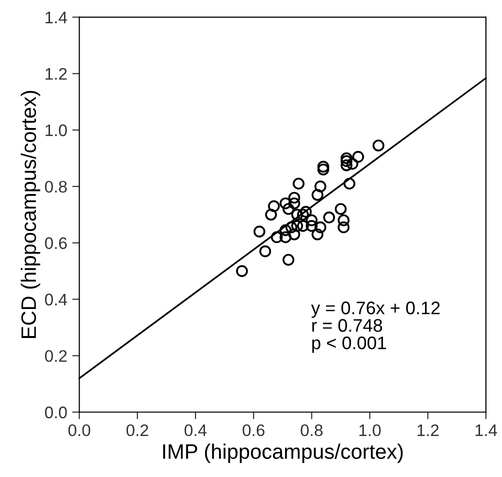  What do you see at coordinates (56, 74) in the screenshot?
I see `y-tick-label: 1.2` at bounding box center [56, 74].